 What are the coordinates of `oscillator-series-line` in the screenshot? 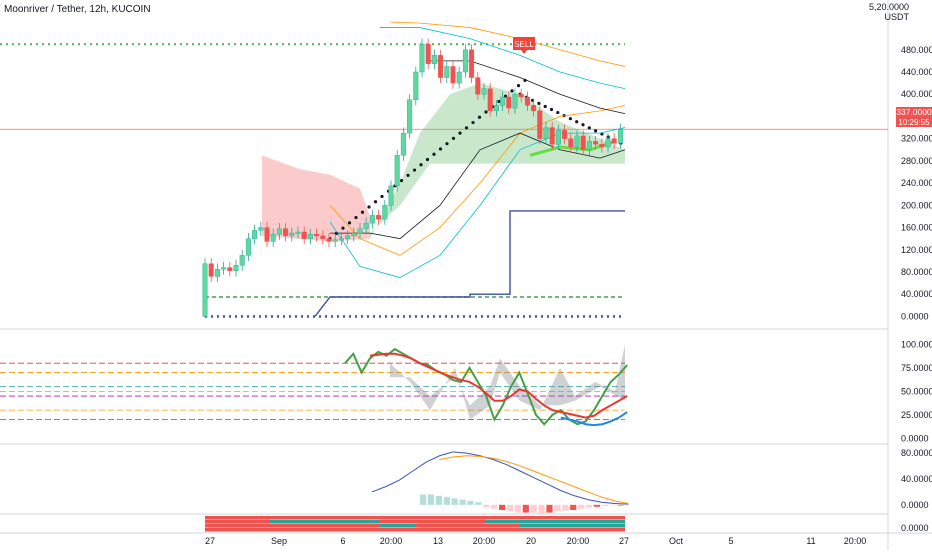 It's located at (594, 419).